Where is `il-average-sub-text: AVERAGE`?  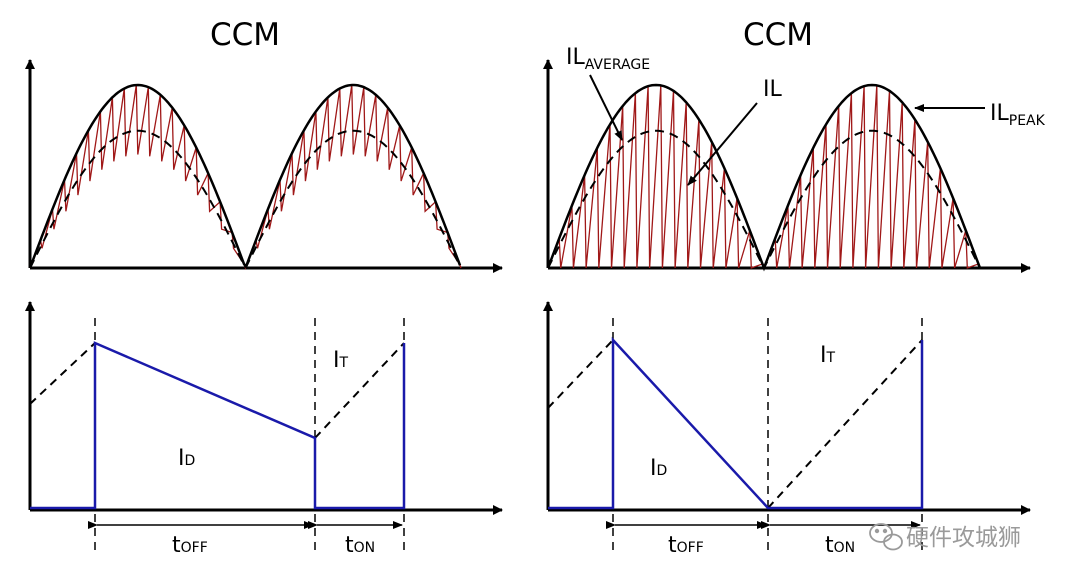
il-average-sub-text: AVERAGE is located at coordinates (617, 65).